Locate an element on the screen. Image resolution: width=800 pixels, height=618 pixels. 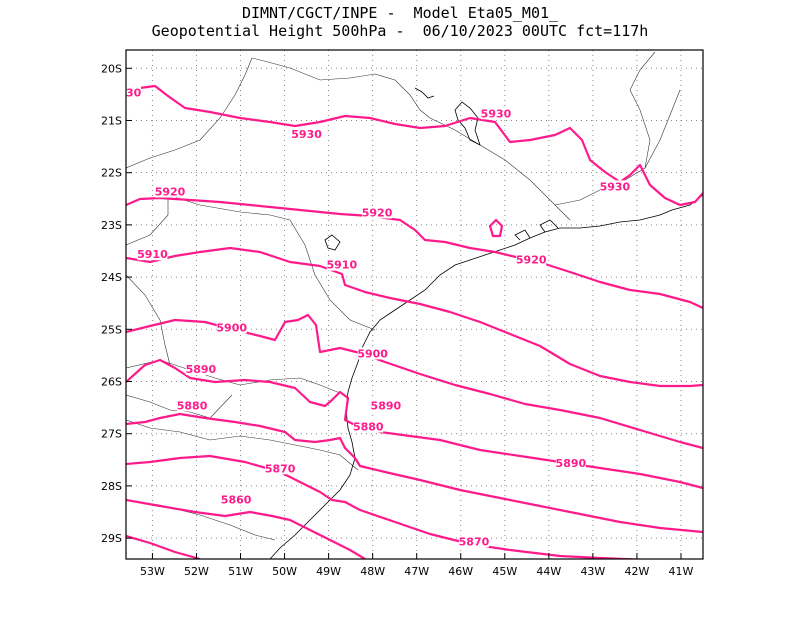
longitude-axis: 53W 52W 51W 50W 49W 48W 47W 46W 45W 44W 43W 42W 41W is located at coordinates (417, 565).